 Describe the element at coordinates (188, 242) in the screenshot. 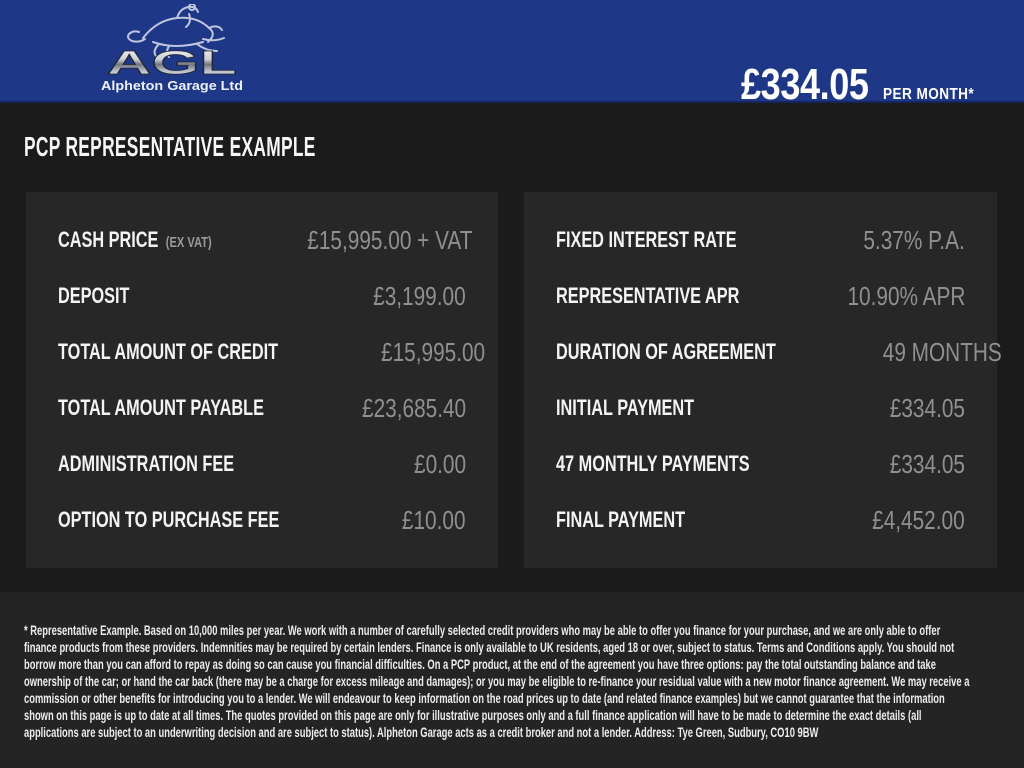

I see `row-sublabel: (EX VAT)` at that location.